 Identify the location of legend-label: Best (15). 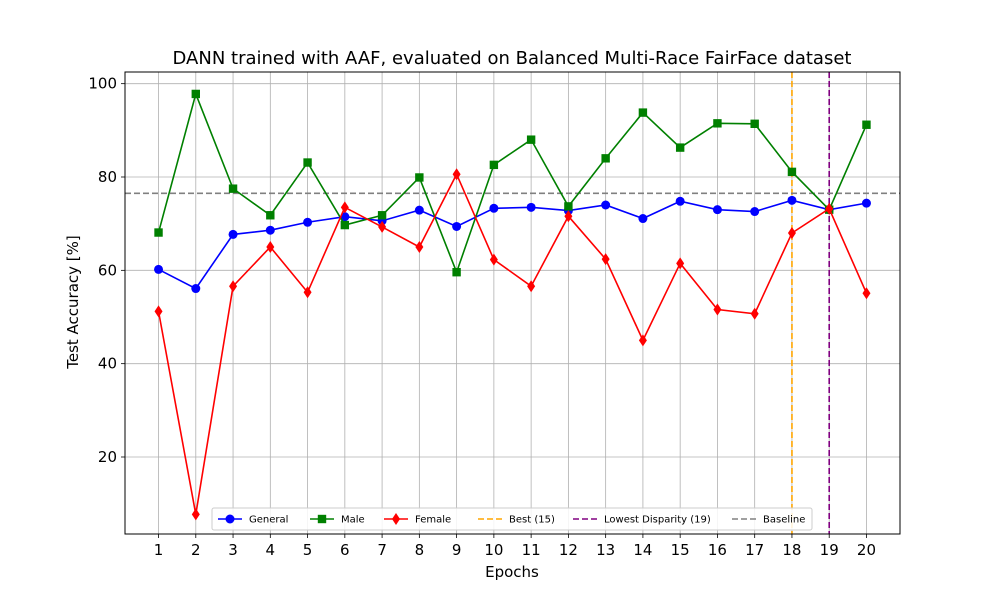
(532, 520).